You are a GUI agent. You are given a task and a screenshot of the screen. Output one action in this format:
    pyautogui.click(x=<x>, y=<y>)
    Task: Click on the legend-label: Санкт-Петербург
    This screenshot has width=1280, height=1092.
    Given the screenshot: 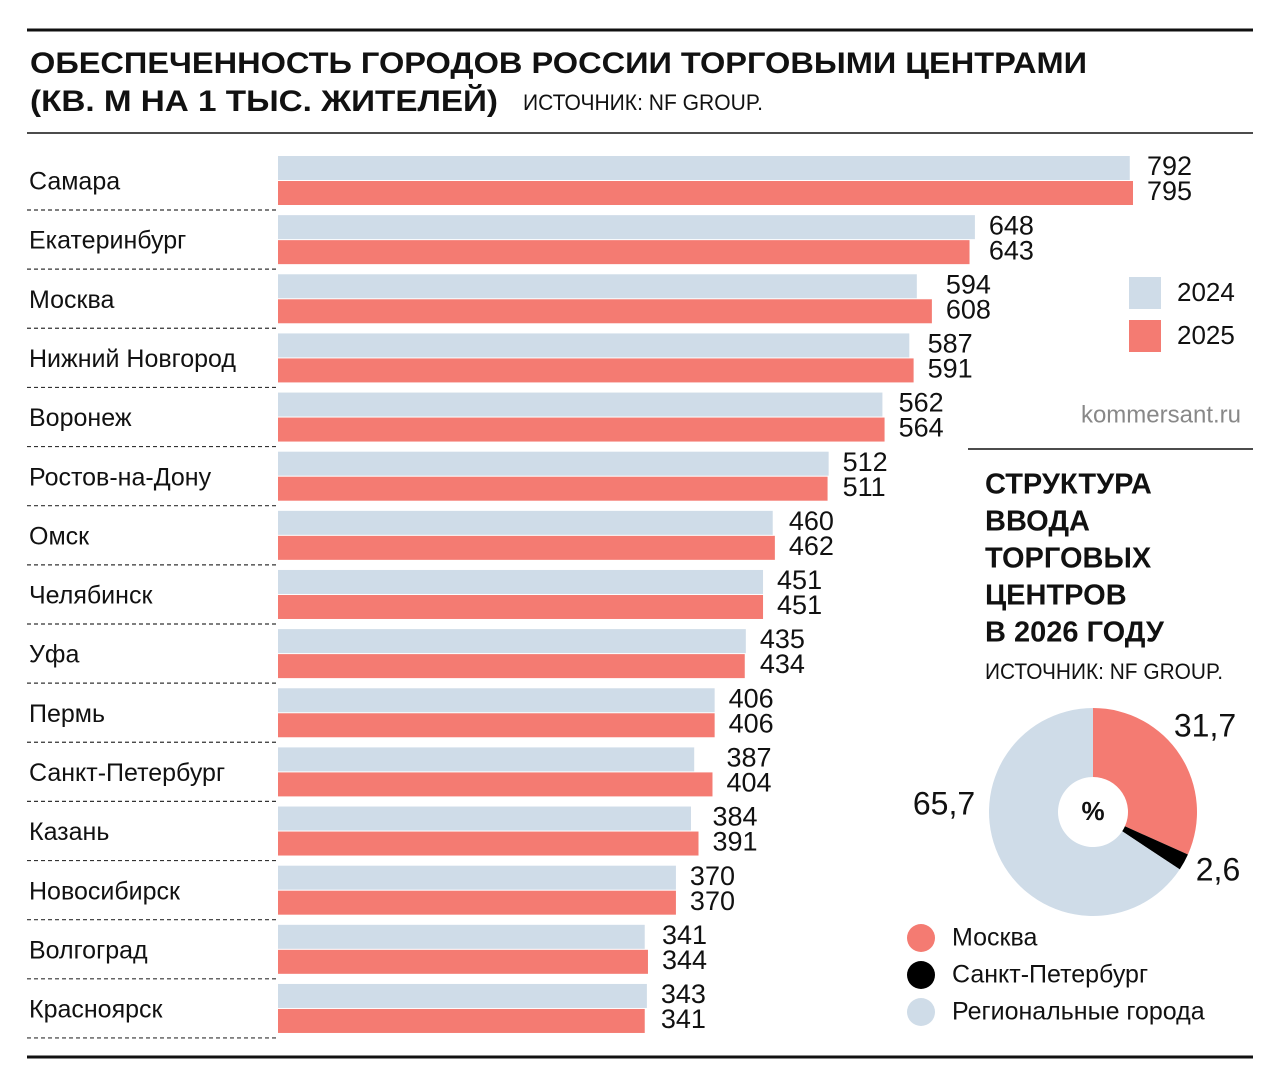 What is the action you would take?
    pyautogui.click(x=1050, y=975)
    